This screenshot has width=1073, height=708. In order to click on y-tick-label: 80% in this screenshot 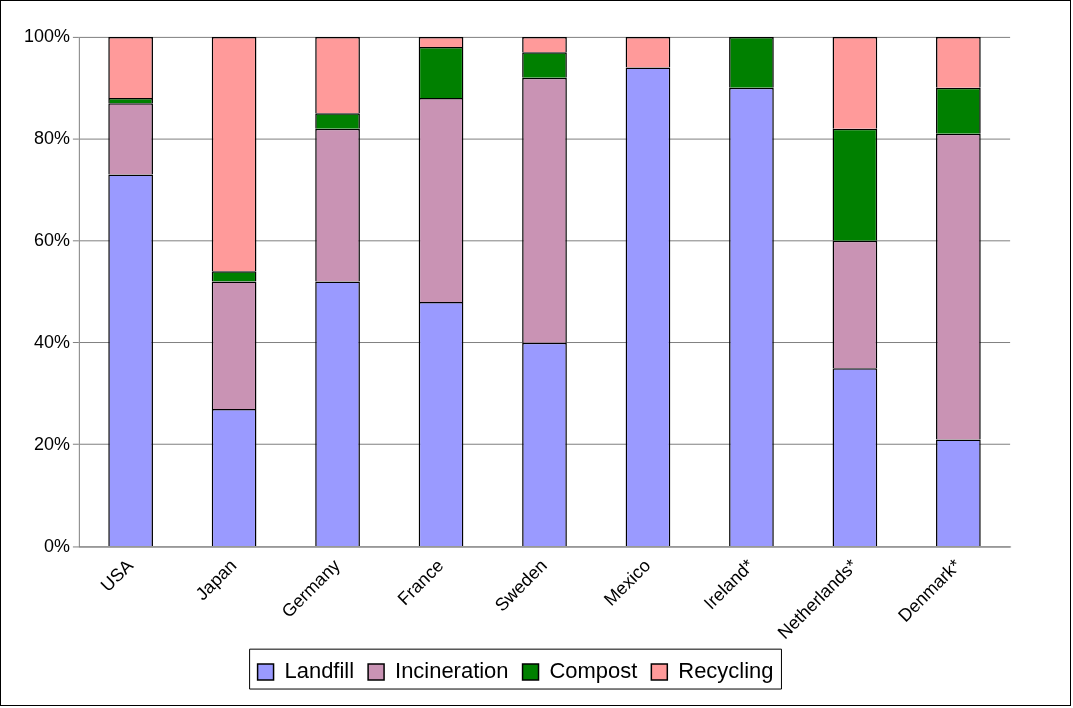, I will do `click(51, 137)`.